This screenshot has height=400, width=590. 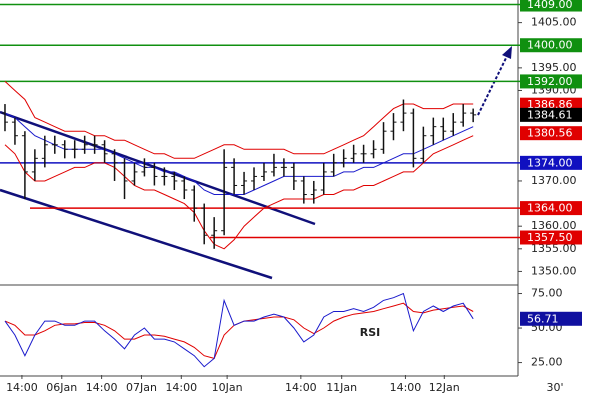 I want to click on price-label: 1374.00, so click(x=551, y=162).